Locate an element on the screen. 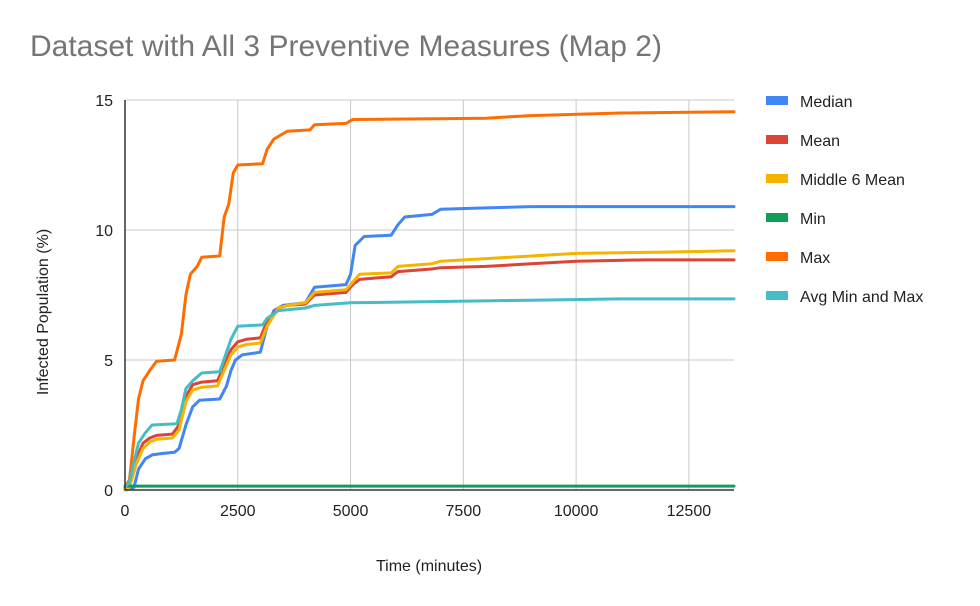 The width and height of the screenshot is (980, 606). legend-label-min: Min is located at coordinates (813, 219).